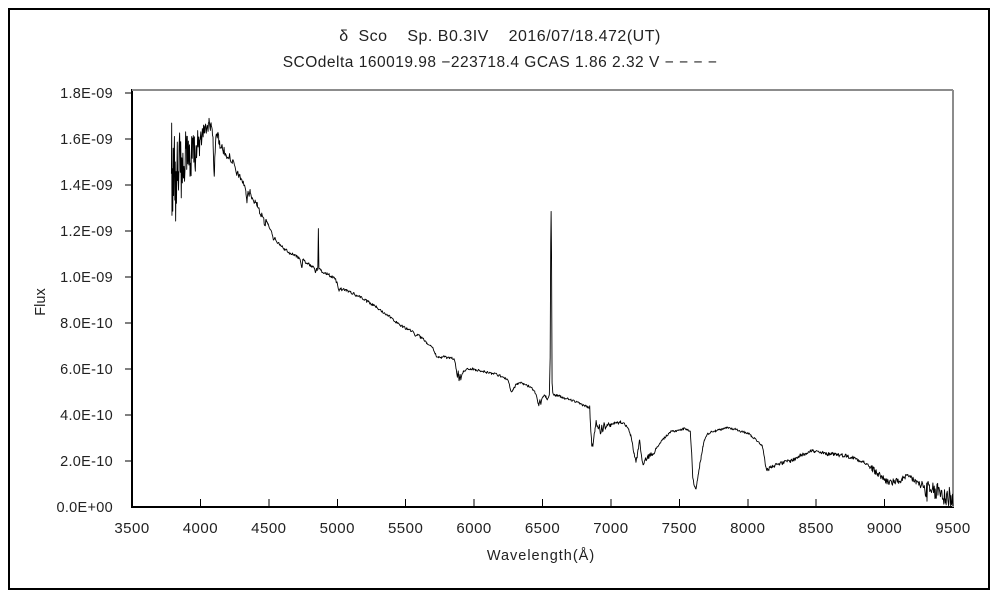  Describe the element at coordinates (86, 324) in the screenshot. I see `y-tick-label: 8.0E-10` at that location.